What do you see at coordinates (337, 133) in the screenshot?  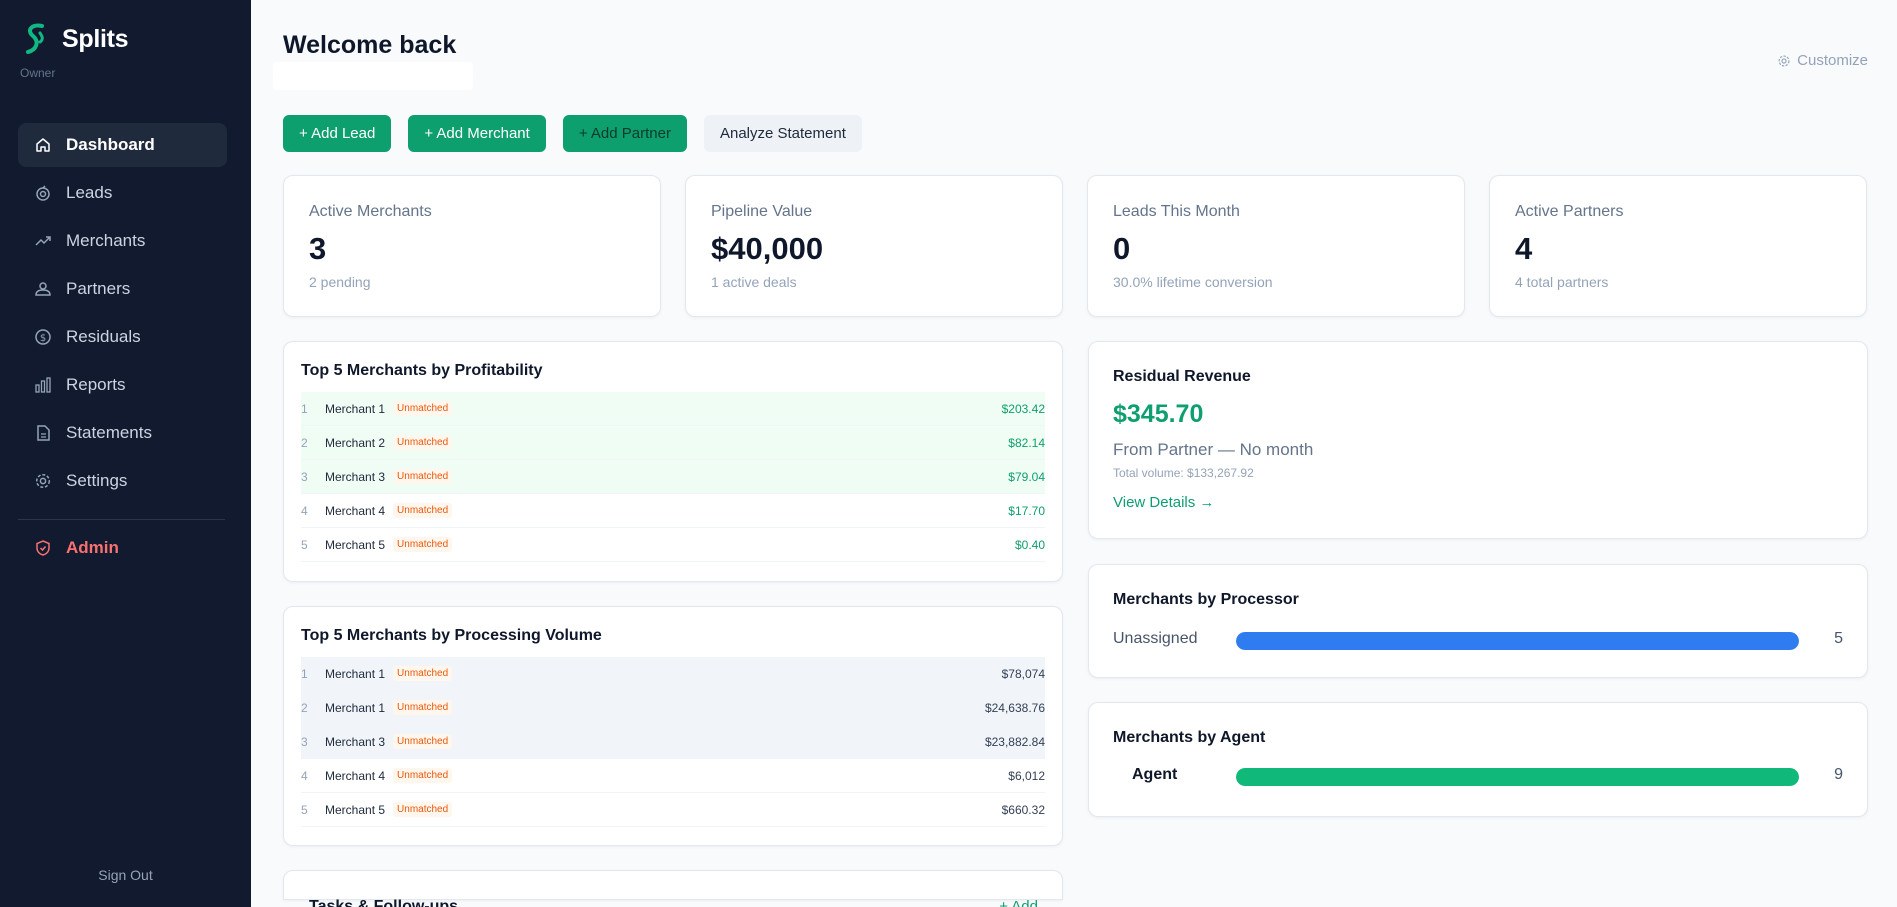 I see `add-lead-button: + Add Lead` at bounding box center [337, 133].